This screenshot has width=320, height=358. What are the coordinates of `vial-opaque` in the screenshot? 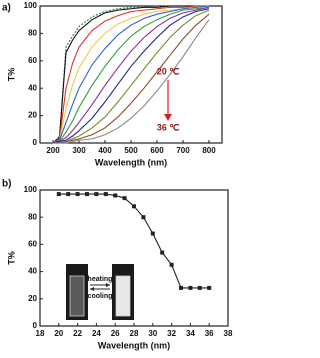 It's located at (123, 296).